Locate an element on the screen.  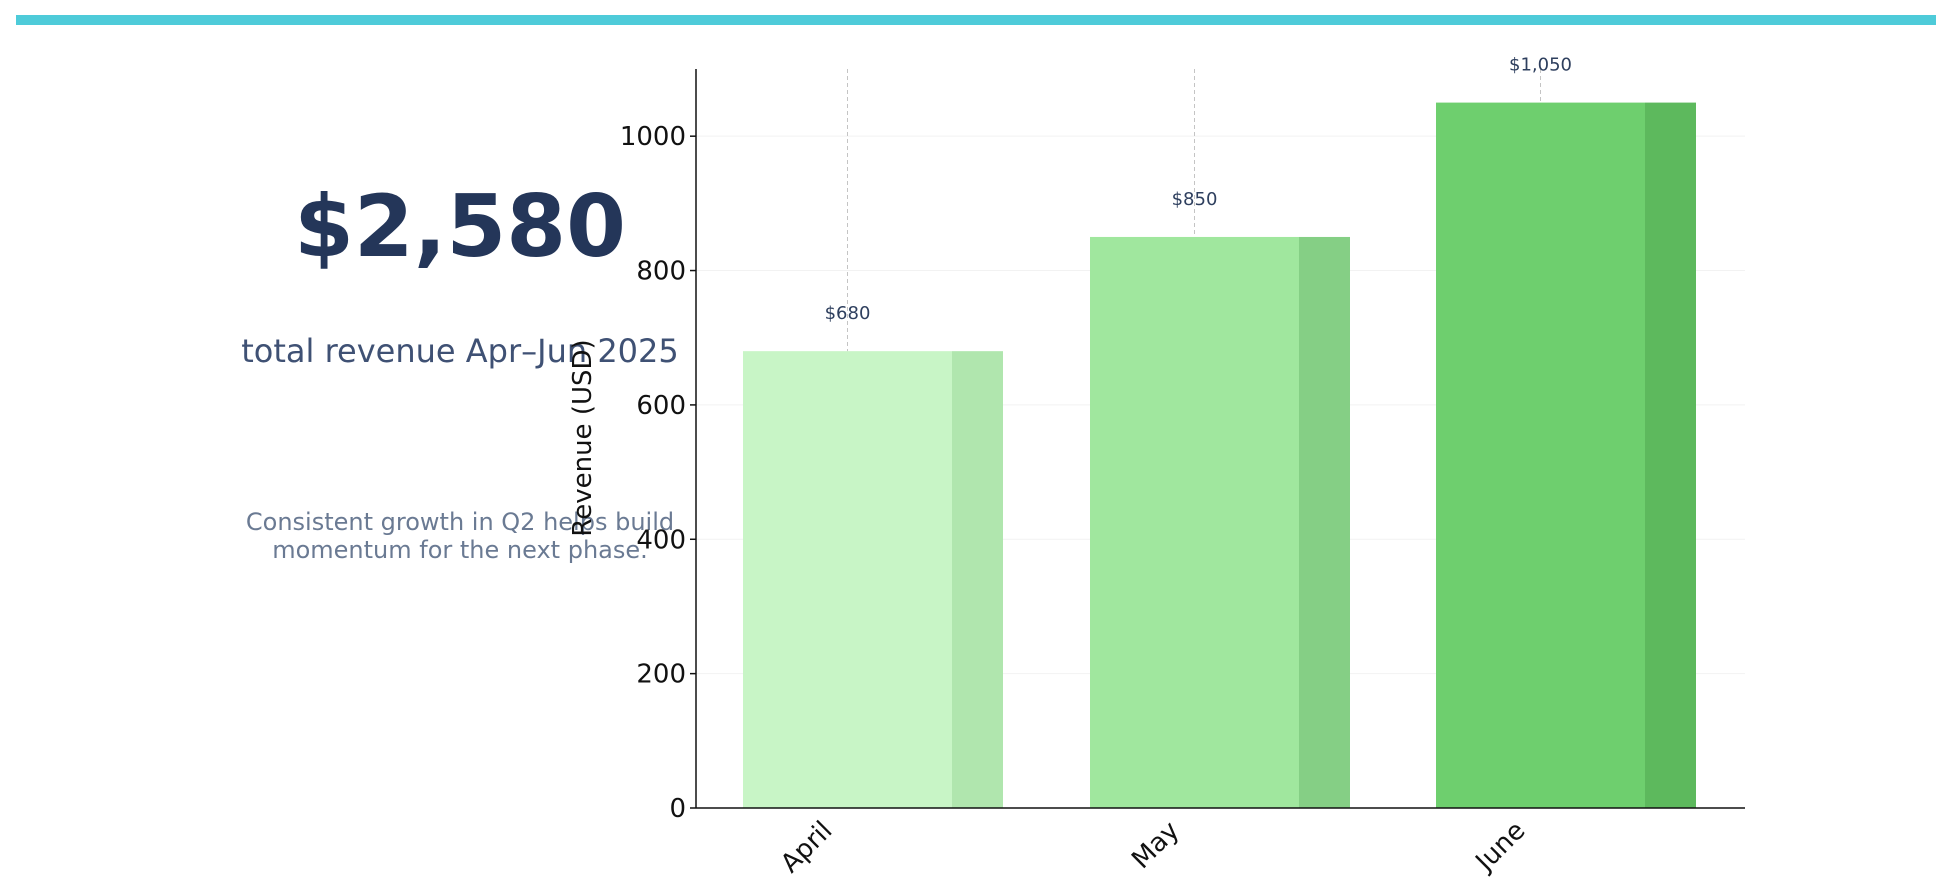
x-tick-label: April is located at coordinates (806, 847).